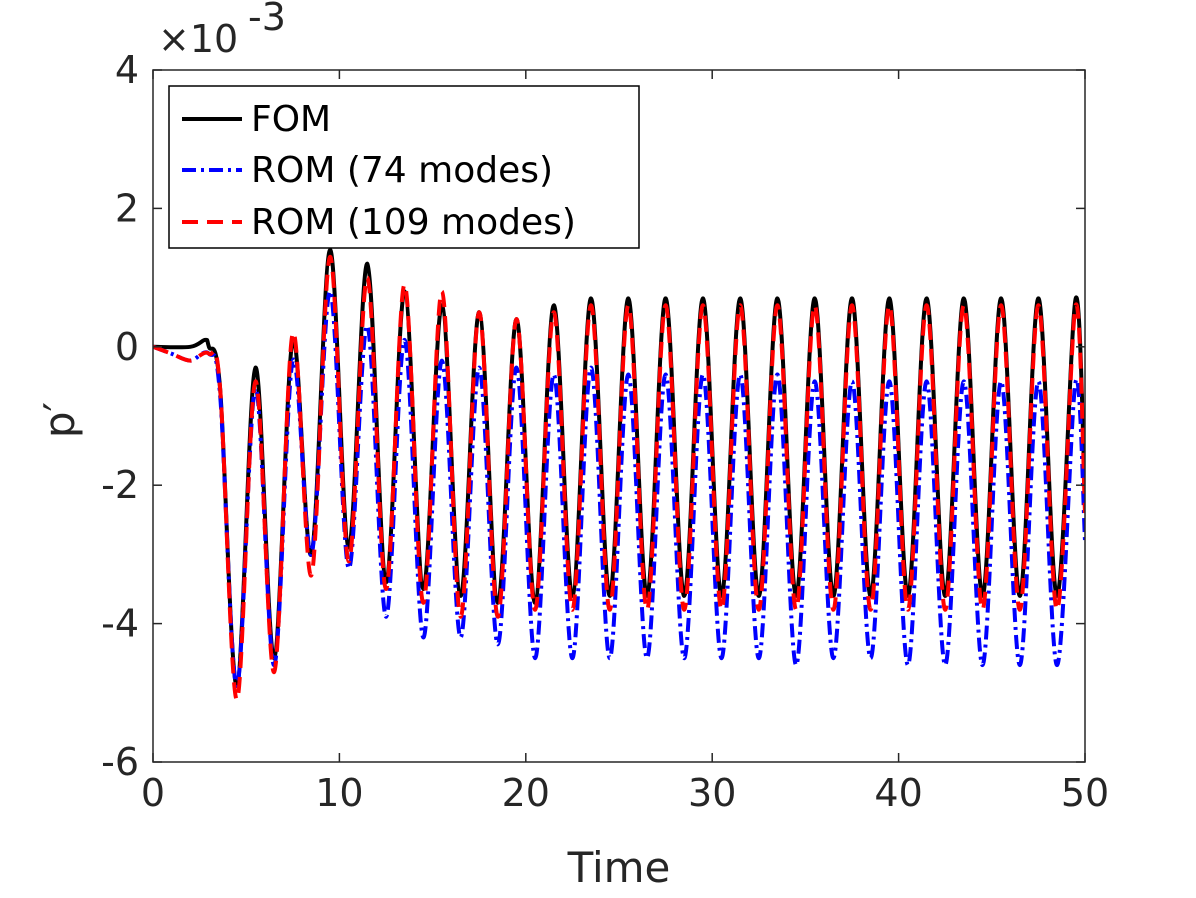 The image size is (1196, 898). I want to click on y-tick-label: -6, so click(120, 762).